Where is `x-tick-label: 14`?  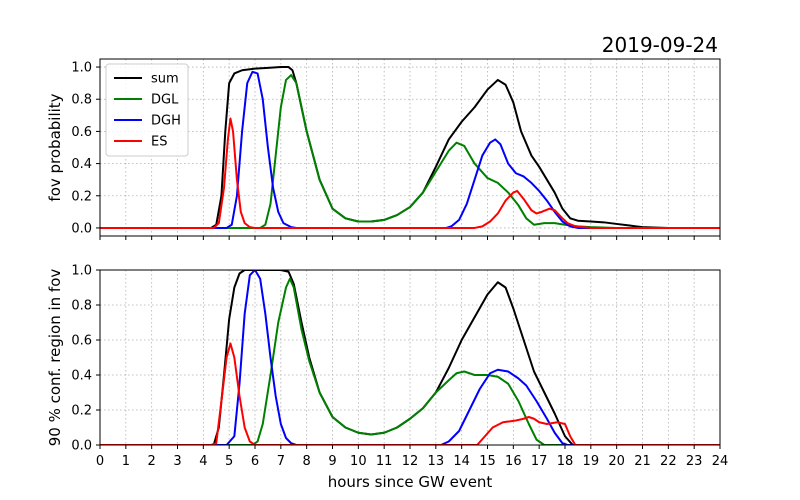
x-tick-label: 14 is located at coordinates (461, 461).